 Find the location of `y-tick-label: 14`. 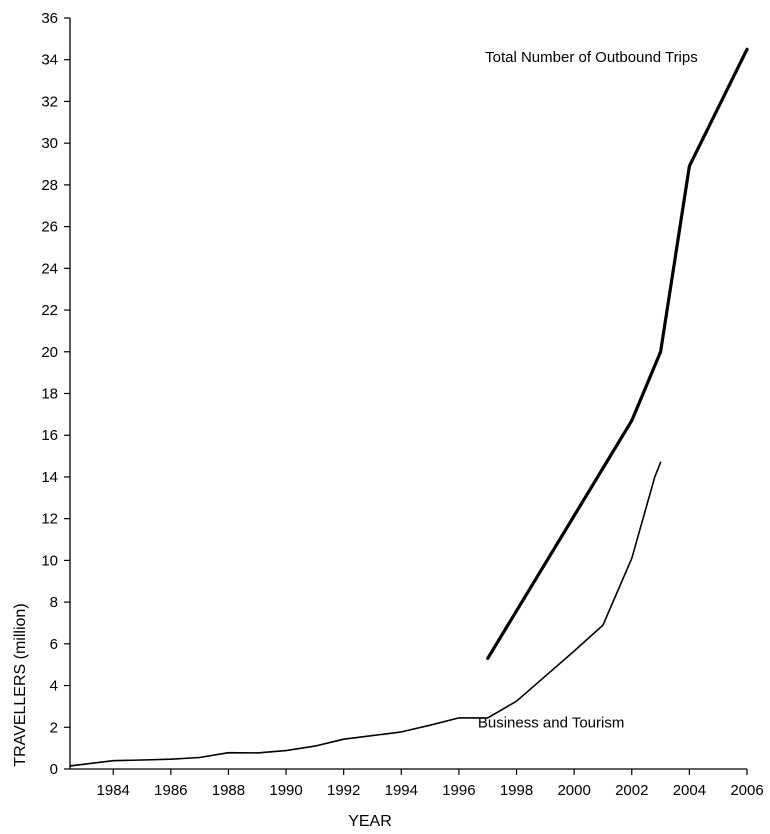

y-tick-label: 14 is located at coordinates (49, 477).